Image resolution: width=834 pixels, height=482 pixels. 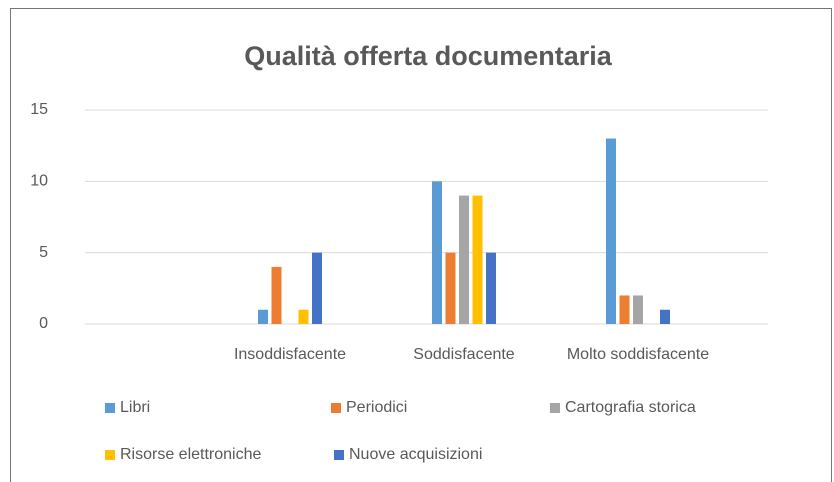 What do you see at coordinates (43, 252) in the screenshot?
I see `y-tick-label: 5` at bounding box center [43, 252].